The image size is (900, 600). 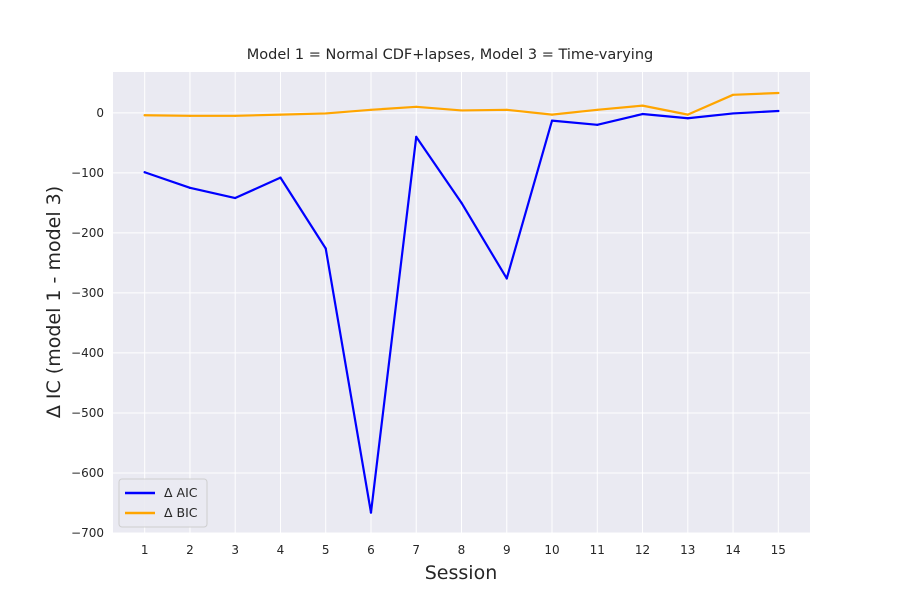 I want to click on legend-box, so click(x=163, y=503).